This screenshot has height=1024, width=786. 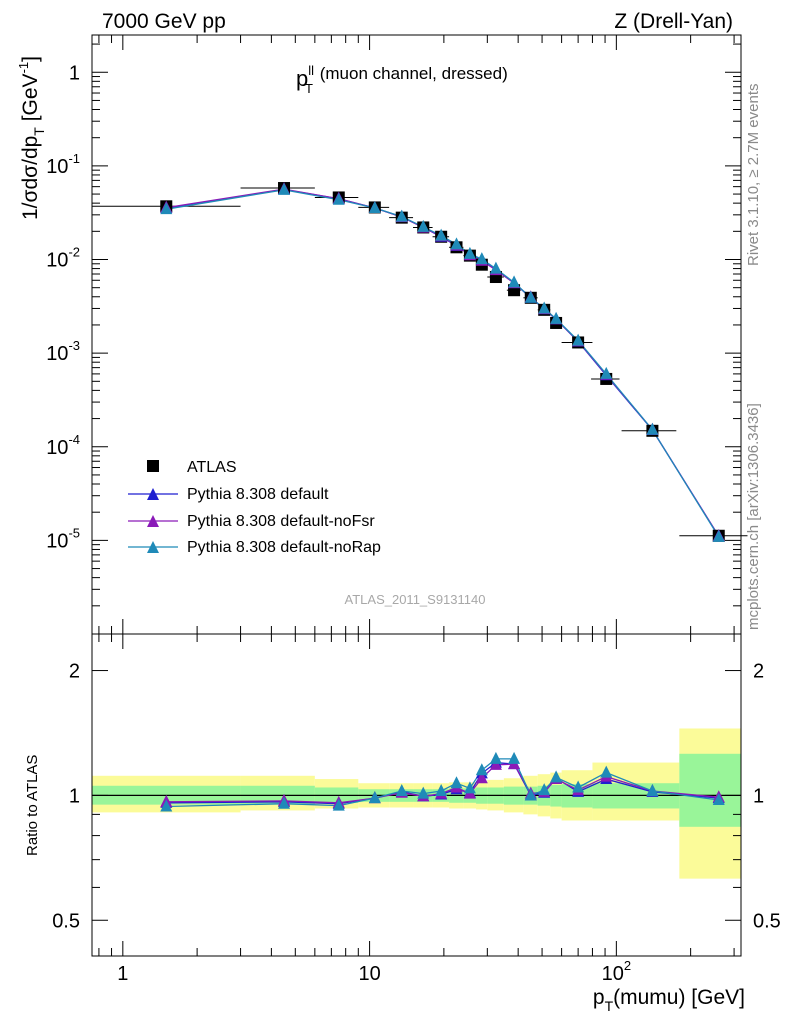 I want to click on legend-marker-nofsr, so click(x=153, y=521).